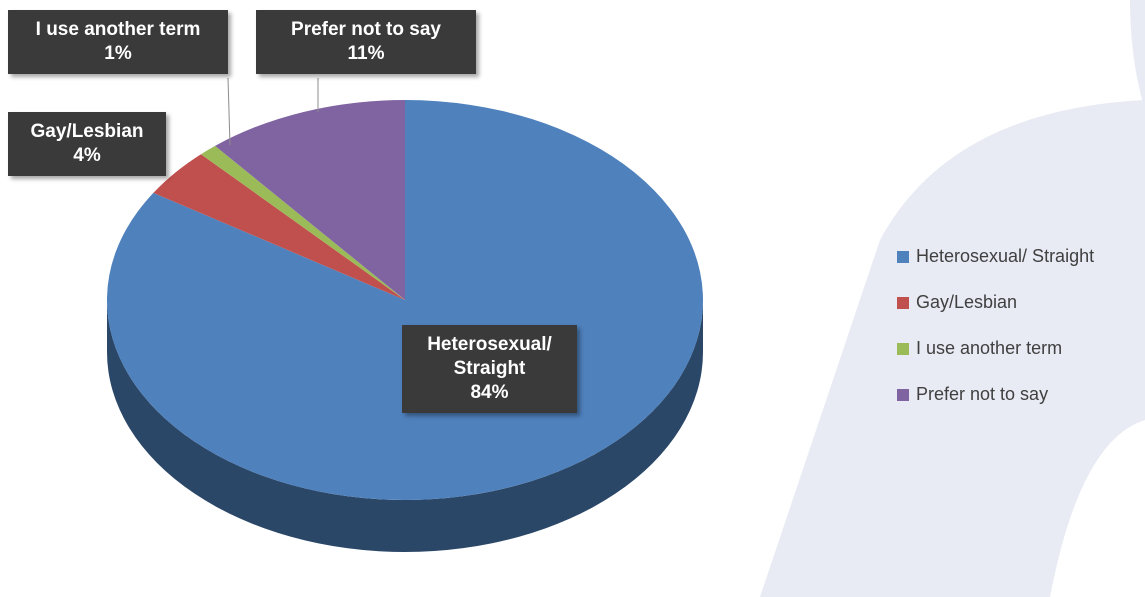  I want to click on data-label: Heterosexual/ Straight 84%, so click(489, 369).